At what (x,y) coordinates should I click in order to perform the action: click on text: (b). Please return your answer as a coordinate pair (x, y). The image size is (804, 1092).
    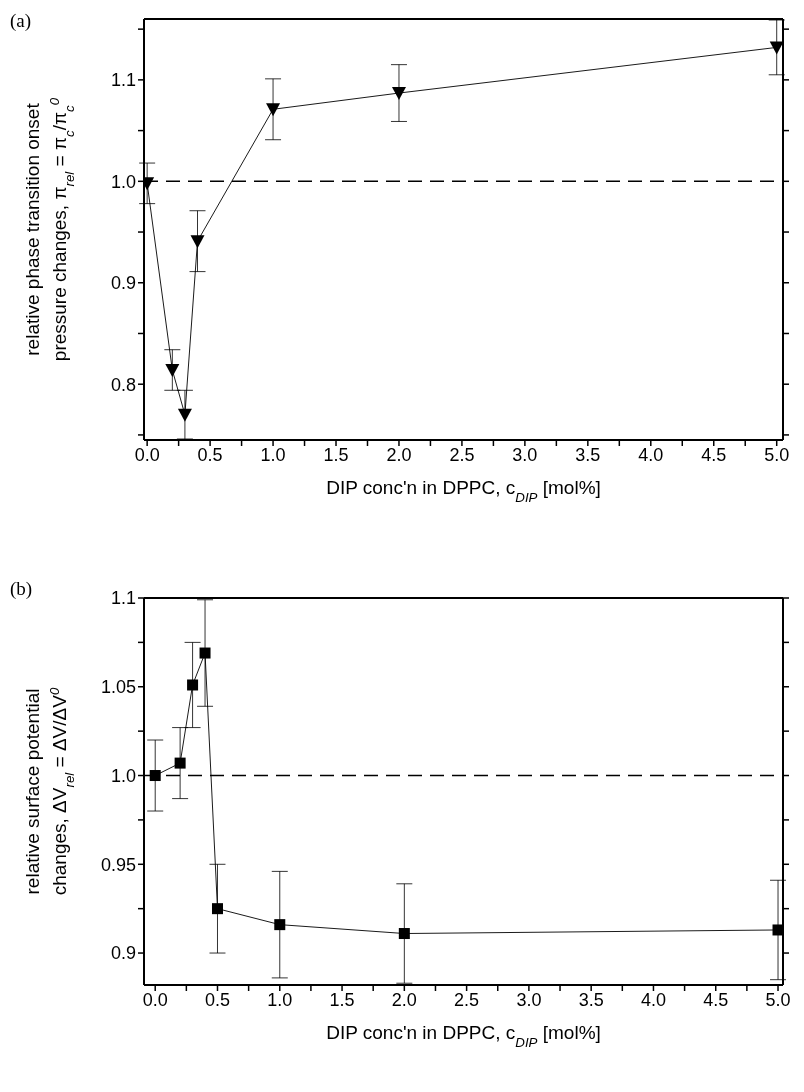
    Looking at the image, I should click on (21, 589).